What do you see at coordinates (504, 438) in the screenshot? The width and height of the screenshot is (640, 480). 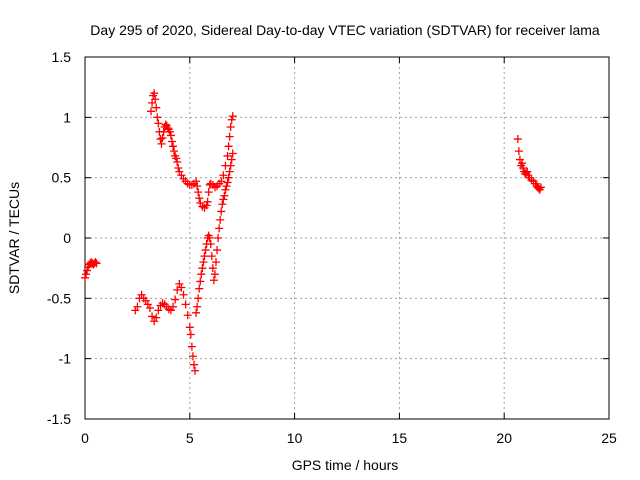 I see `x-tick-label: 20` at bounding box center [504, 438].